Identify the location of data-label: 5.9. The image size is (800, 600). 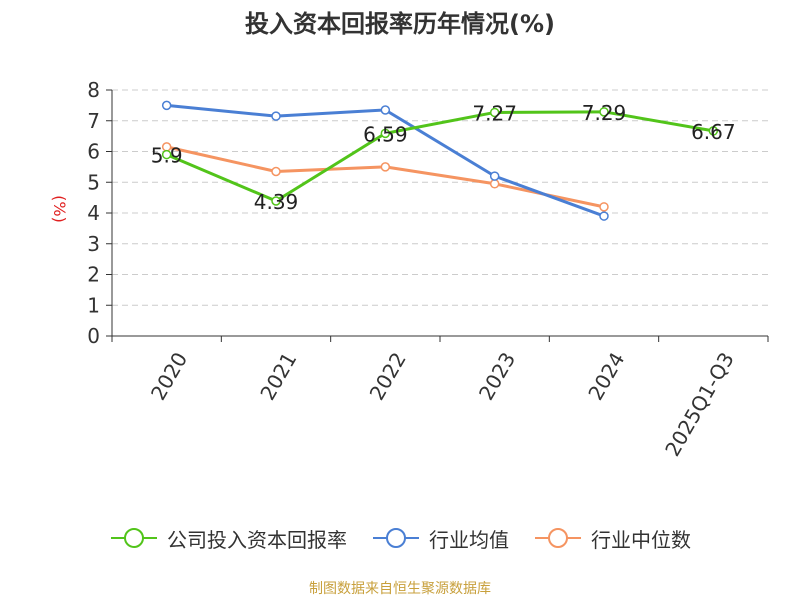
(167, 156).